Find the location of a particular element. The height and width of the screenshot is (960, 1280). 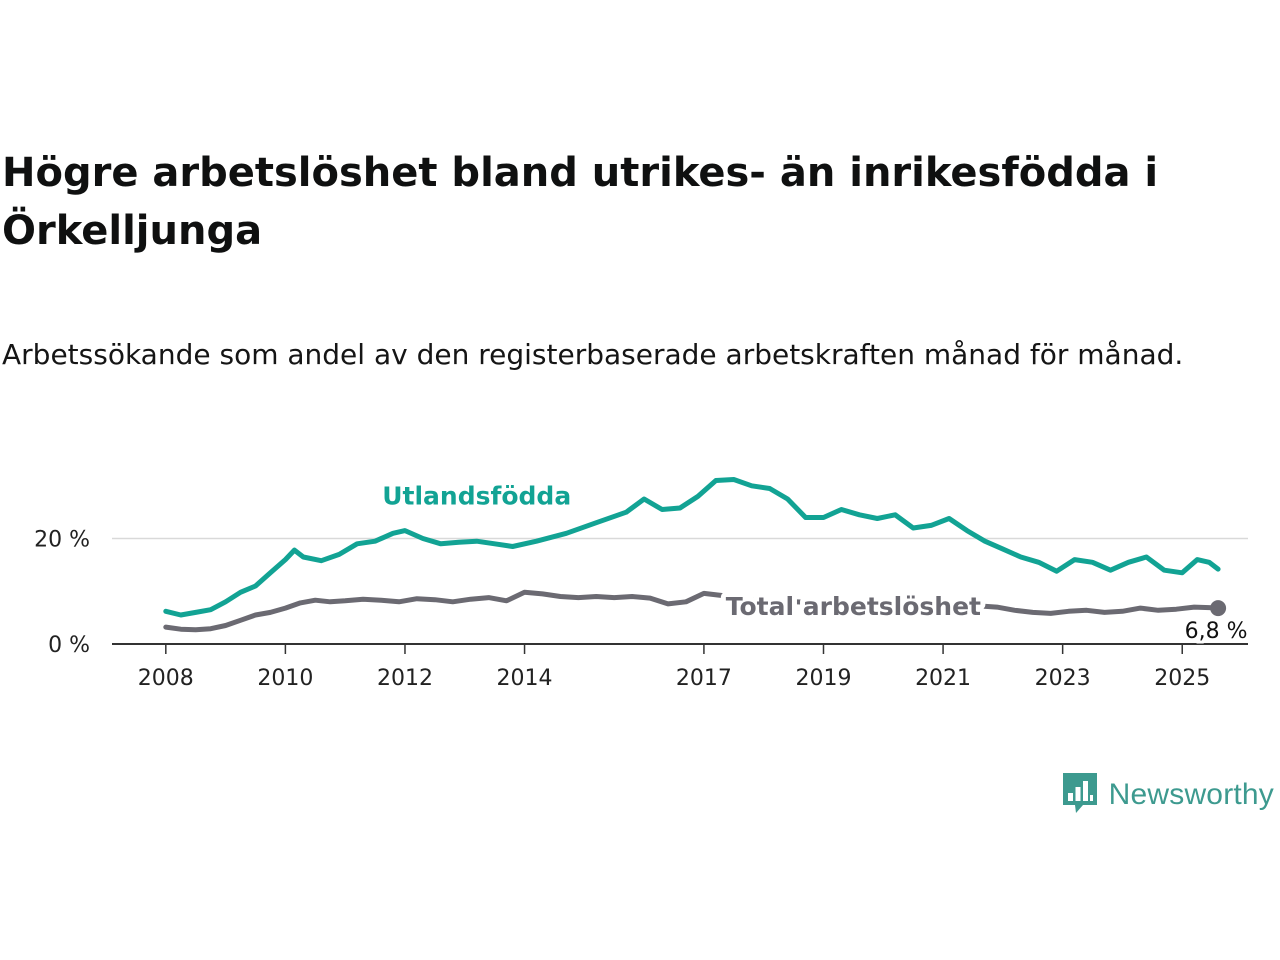

series-layer is located at coordinates (692, 555).